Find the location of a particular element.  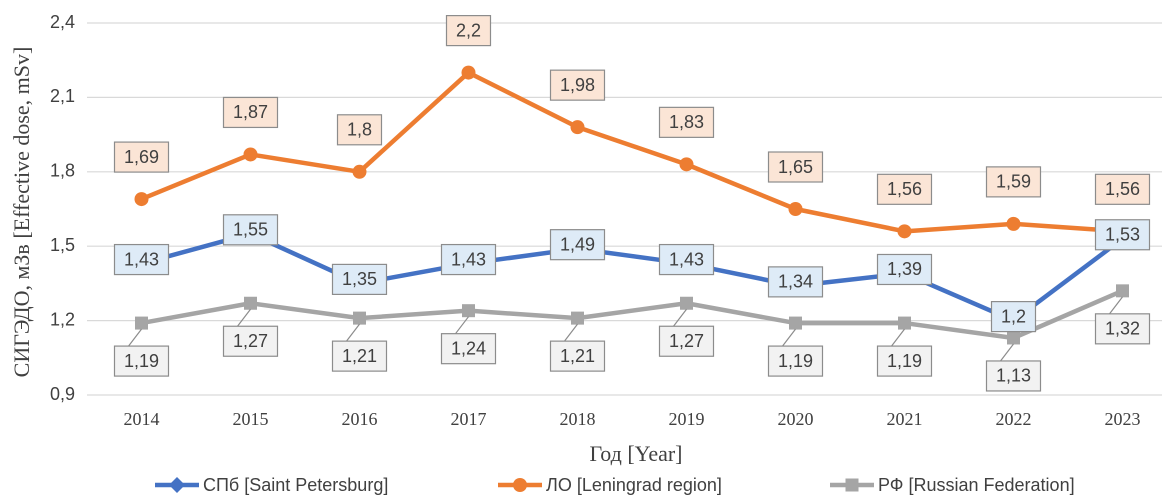

data-label: 1,59 is located at coordinates (1013, 182).